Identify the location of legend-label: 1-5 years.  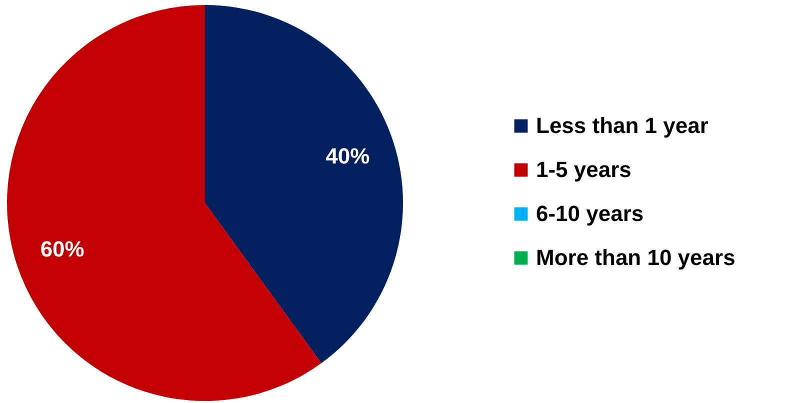
(584, 169).